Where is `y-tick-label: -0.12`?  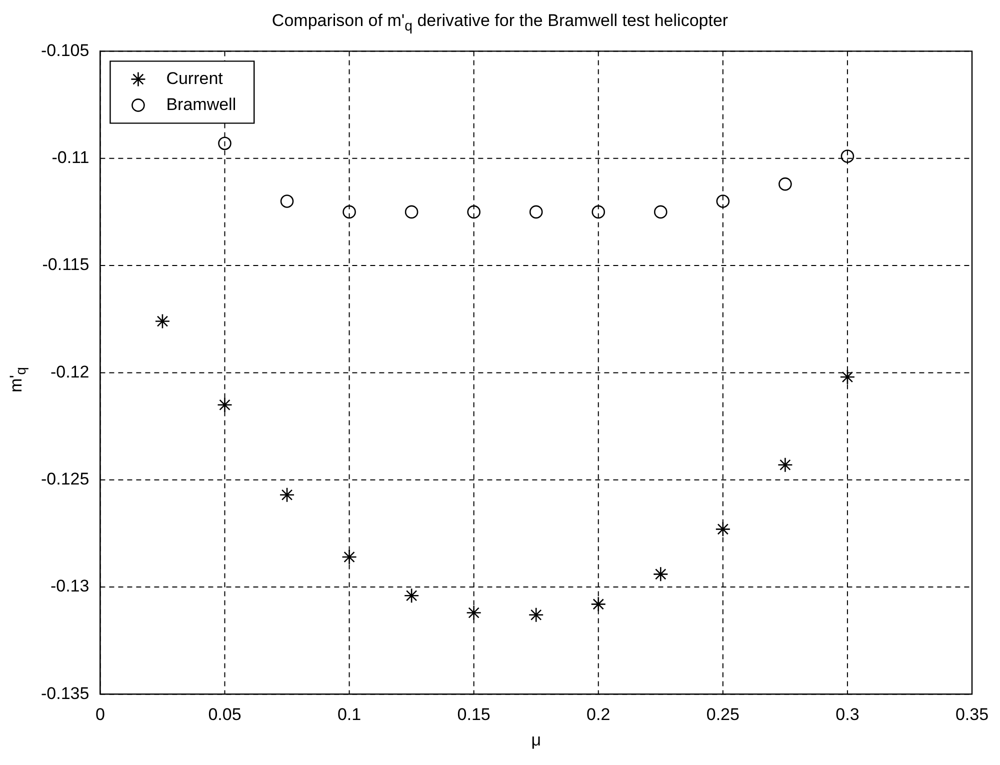
y-tick-label: -0.12 is located at coordinates (70, 372).